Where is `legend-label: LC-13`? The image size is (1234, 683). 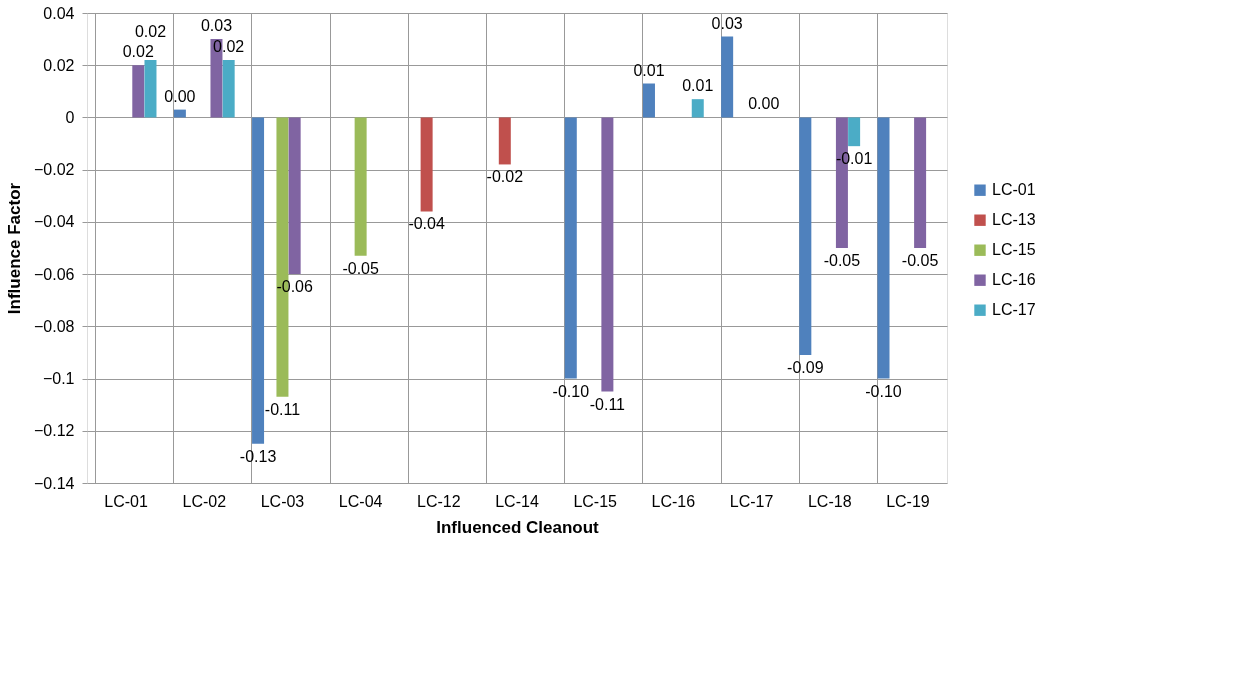 legend-label: LC-13 is located at coordinates (1014, 220).